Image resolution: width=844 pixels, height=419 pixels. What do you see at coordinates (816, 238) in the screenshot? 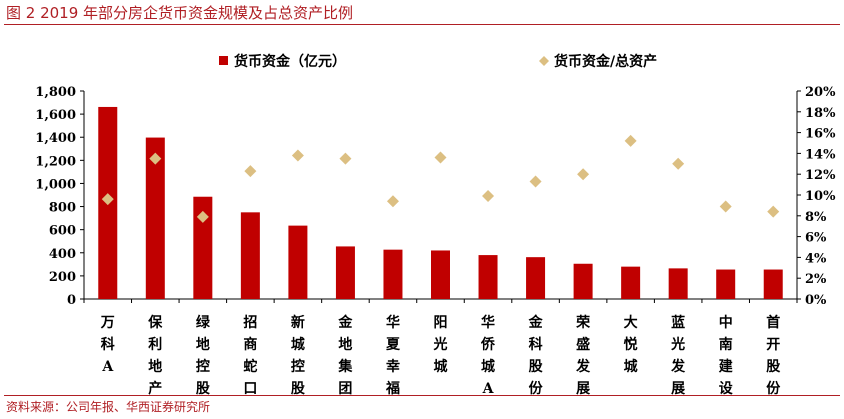
I see `right-tick-label: 6%` at bounding box center [816, 238].